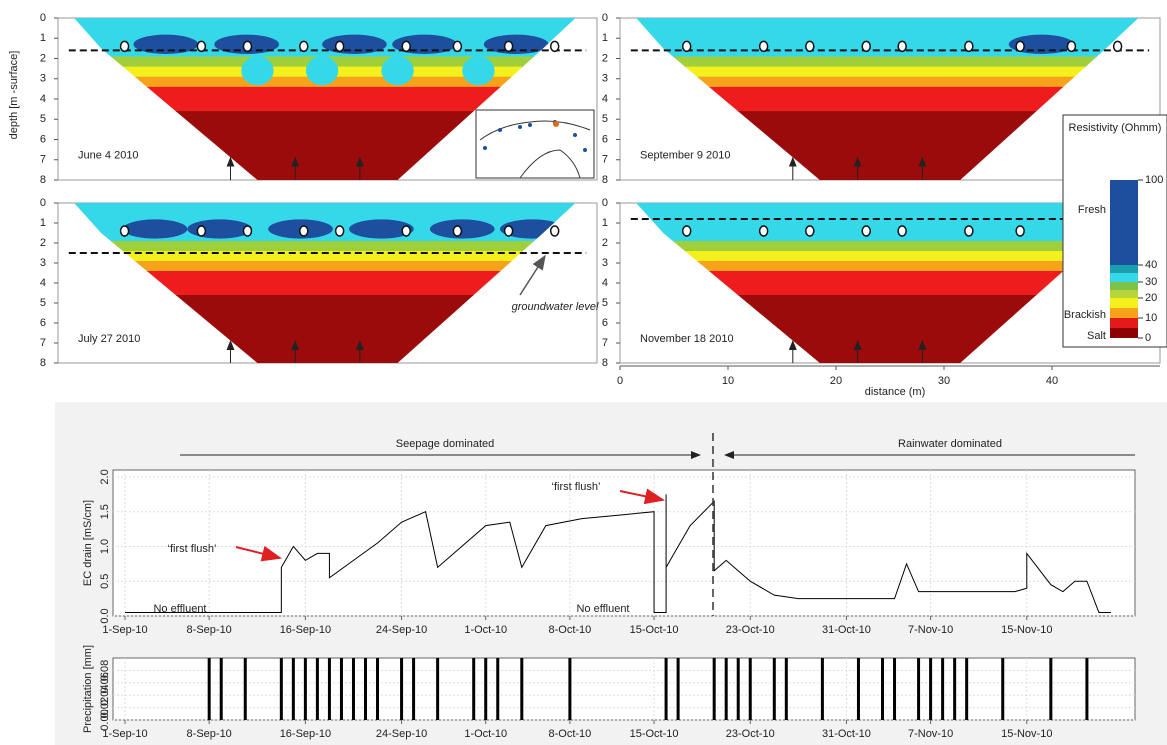 This screenshot has height=745, width=1167. Describe the element at coordinates (535, 149) in the screenshot. I see `inset-coast` at that location.